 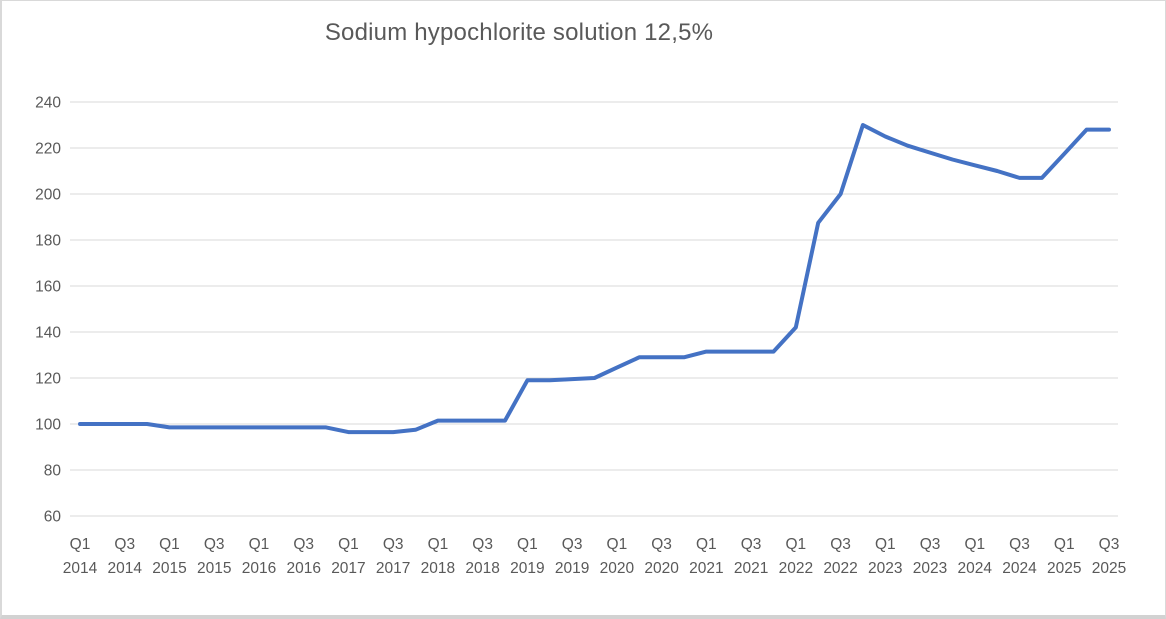 What do you see at coordinates (53, 471) in the screenshot?
I see `y-tick-label: 80` at bounding box center [53, 471].